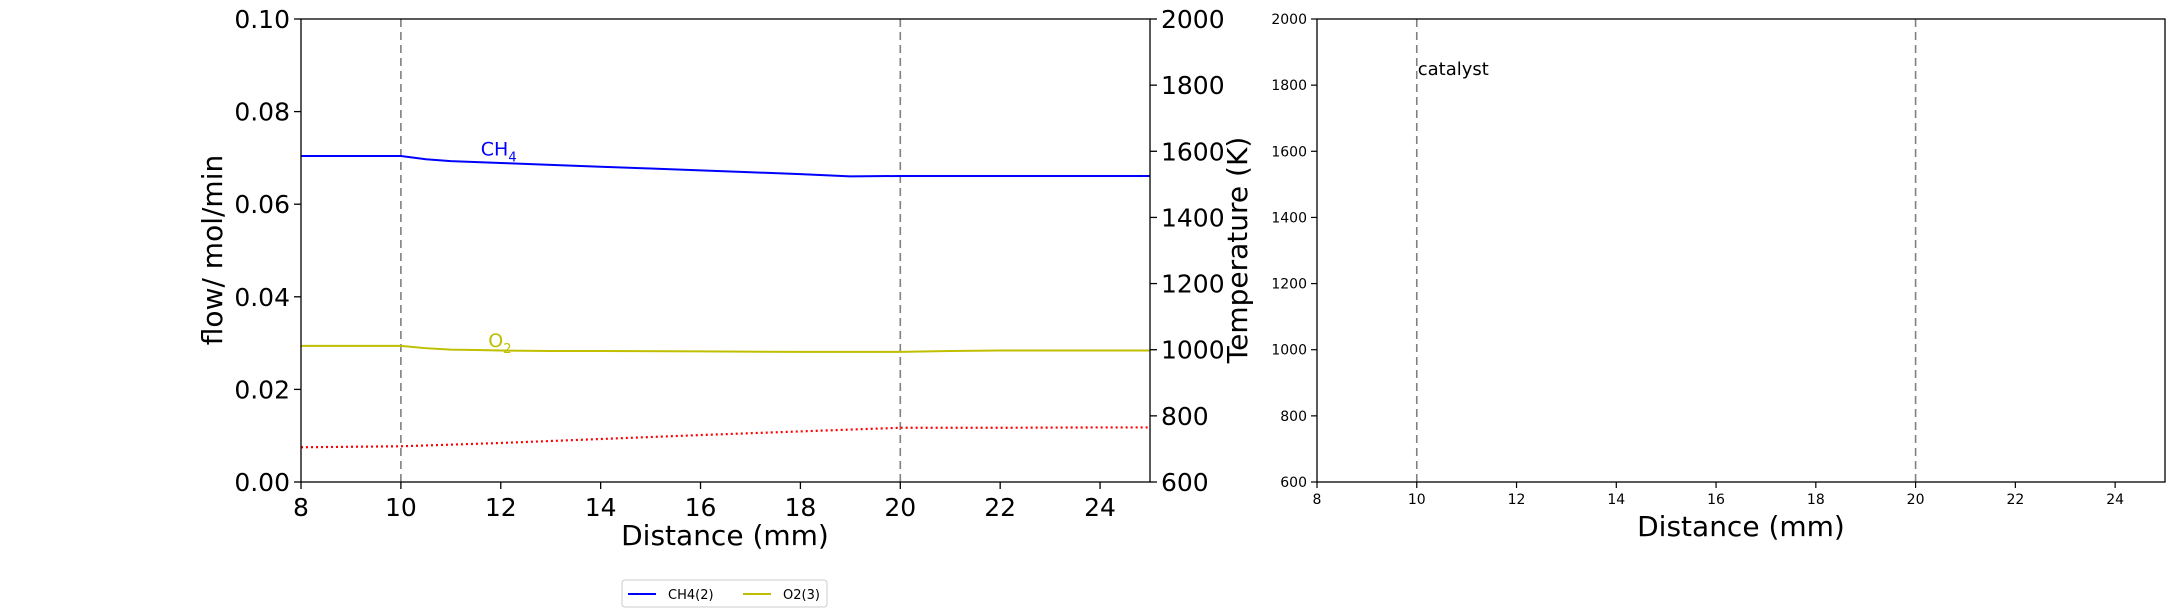 This screenshot has width=2173, height=615. I want to click on right-y-tick-label: 1800, so click(1289, 86).